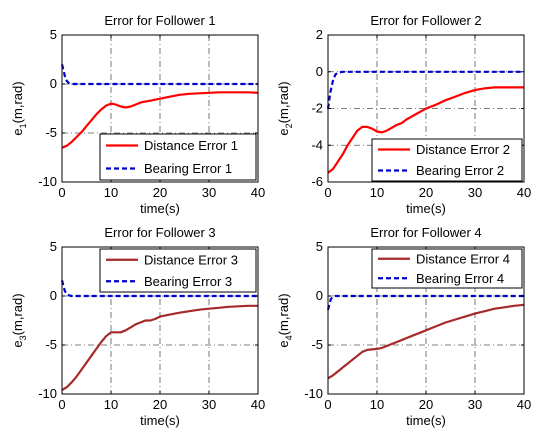  What do you see at coordinates (460, 170) in the screenshot?
I see `legend-label: Bearing Error 2` at bounding box center [460, 170].